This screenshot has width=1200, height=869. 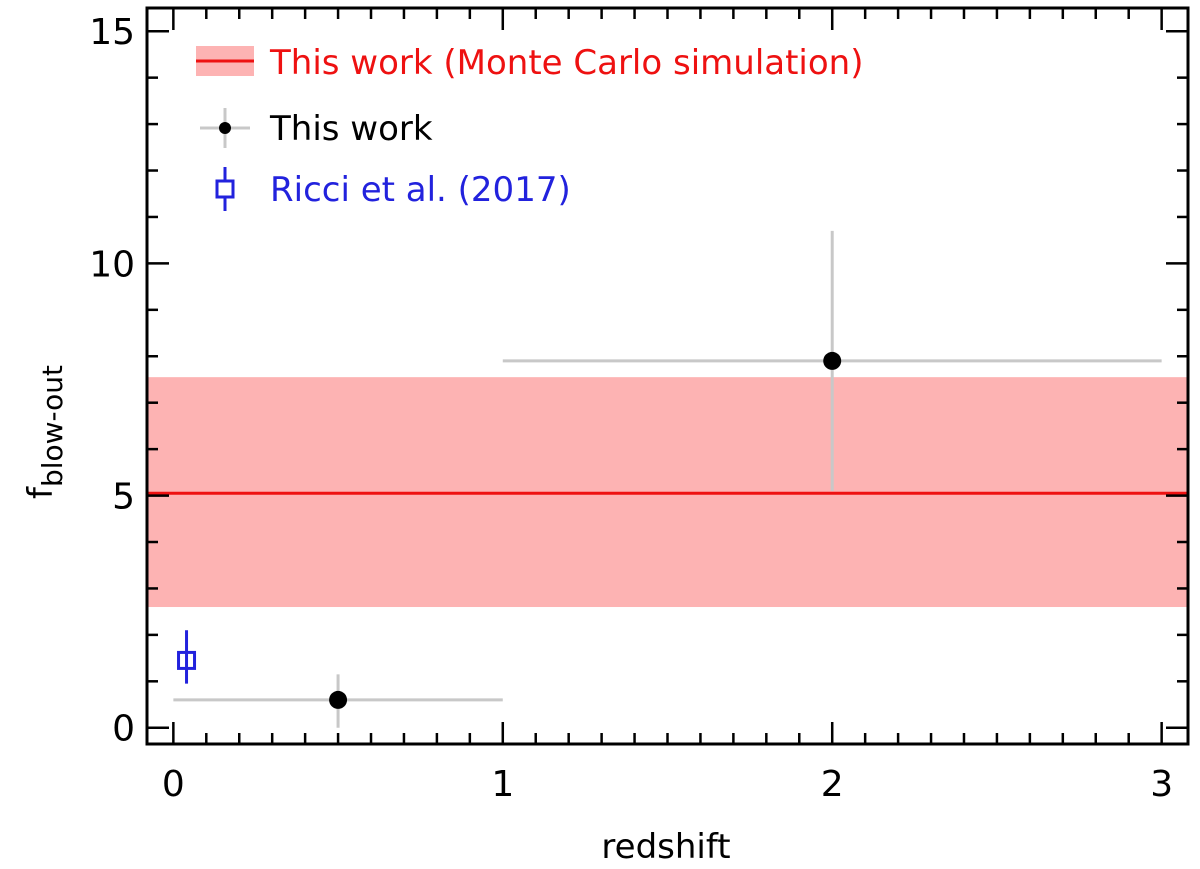 What do you see at coordinates (566, 63) in the screenshot?
I see `legend-label: This work (Monte Carlo simulation)` at bounding box center [566, 63].